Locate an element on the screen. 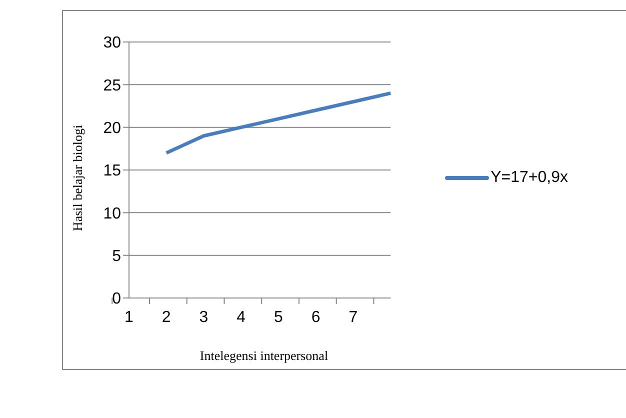 The width and height of the screenshot is (626, 418). y-tick-label: 25 is located at coordinates (112, 85).